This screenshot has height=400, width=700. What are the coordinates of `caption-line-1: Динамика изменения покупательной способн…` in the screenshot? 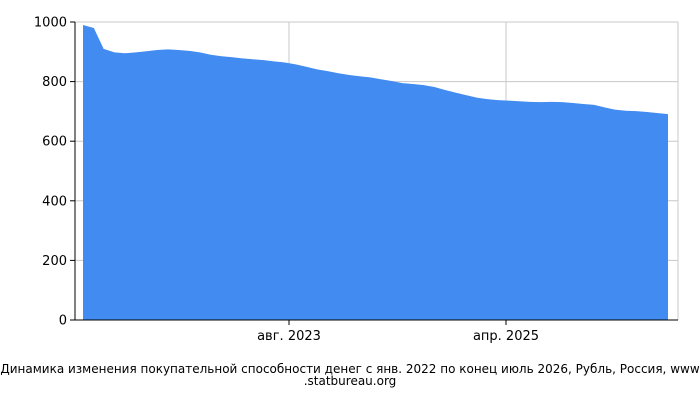 It's located at (350, 369).